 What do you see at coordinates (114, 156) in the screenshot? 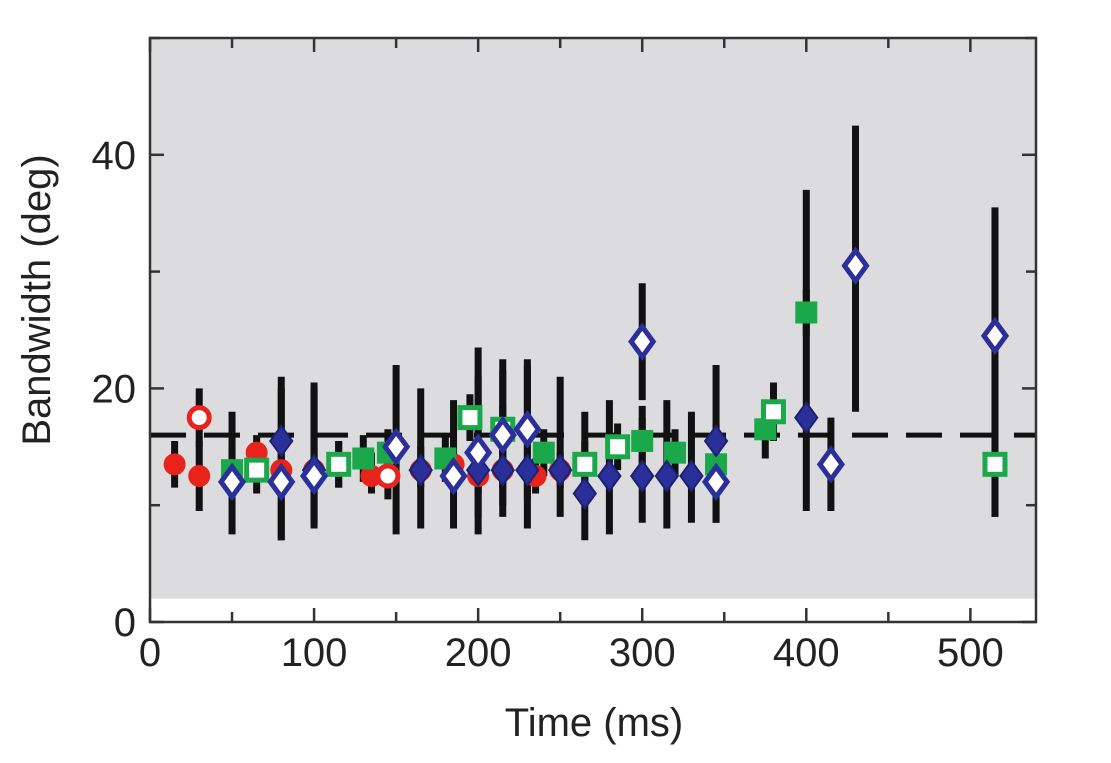
I see `y-tick-label: 40` at bounding box center [114, 156].